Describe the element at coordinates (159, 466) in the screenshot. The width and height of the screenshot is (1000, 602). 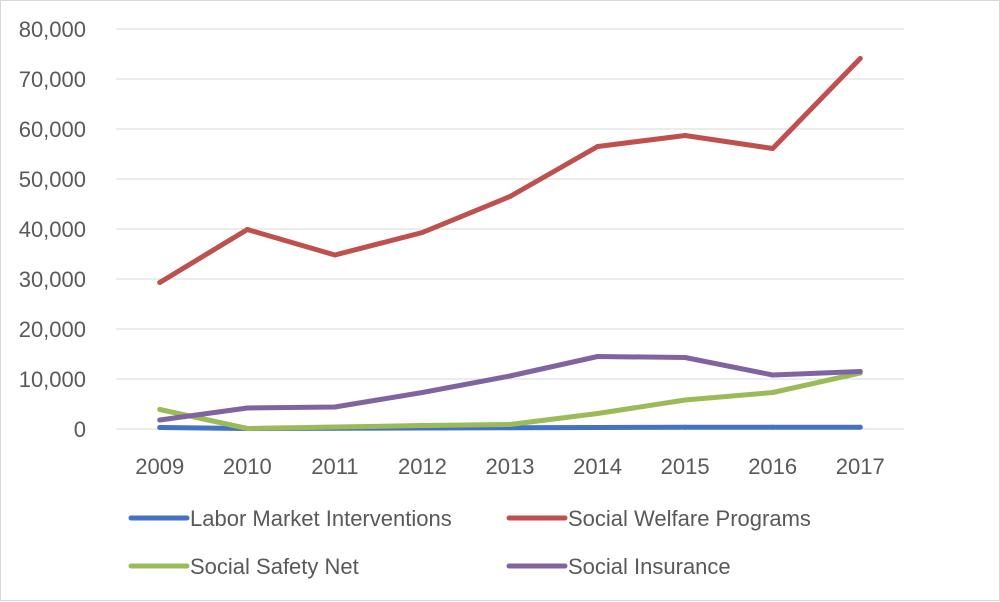
I see `x-tick-label: 2009` at that location.